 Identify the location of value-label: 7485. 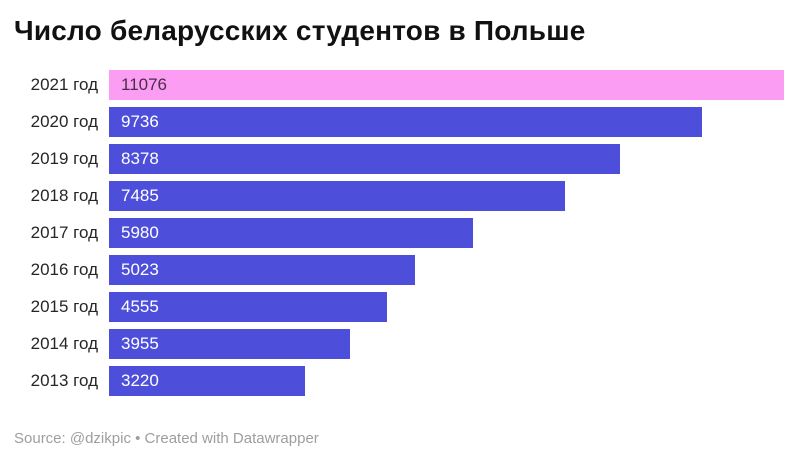
(140, 195).